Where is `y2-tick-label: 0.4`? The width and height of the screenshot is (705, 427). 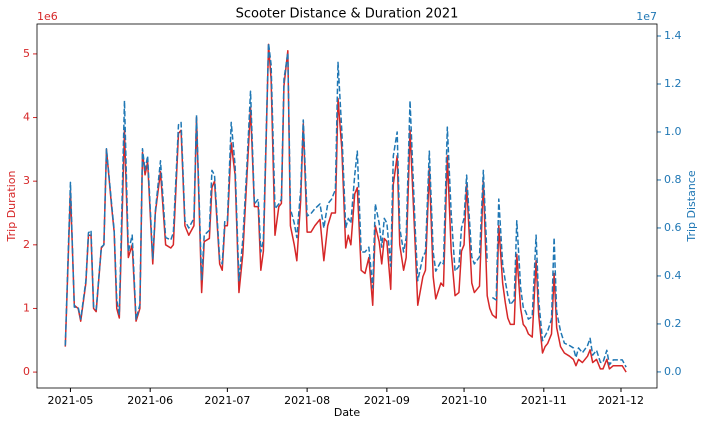
y2-tick-label: 0.4 is located at coordinates (673, 275).